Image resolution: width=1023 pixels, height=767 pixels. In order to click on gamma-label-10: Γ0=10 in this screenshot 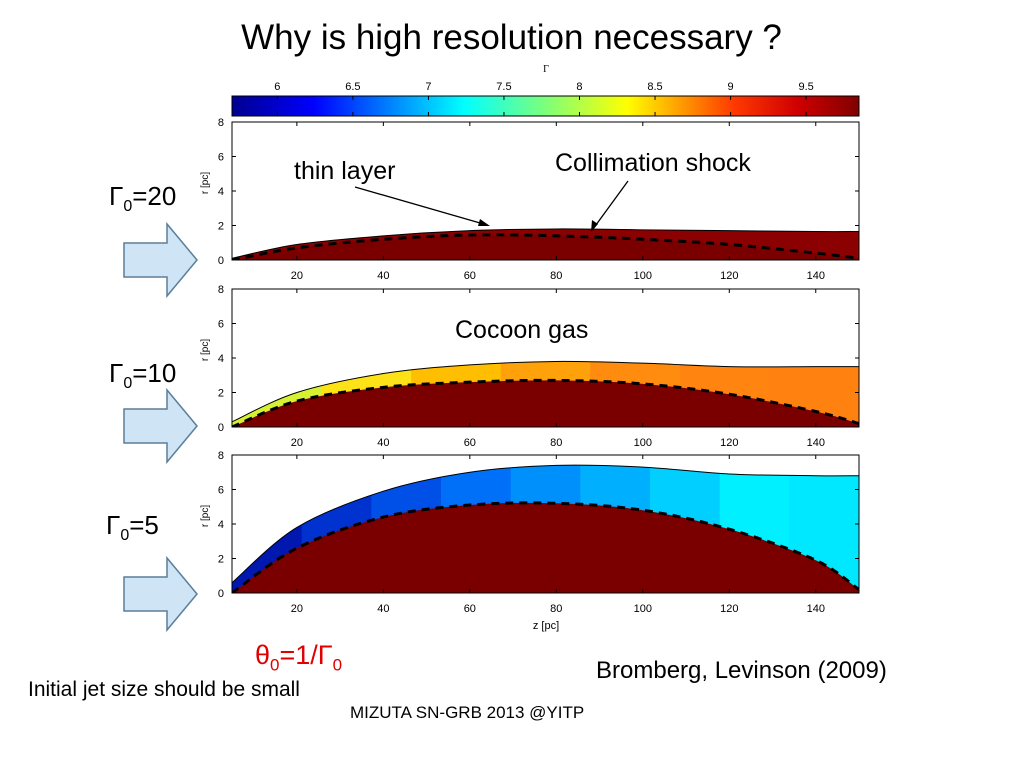, I will do `click(143, 375)`.